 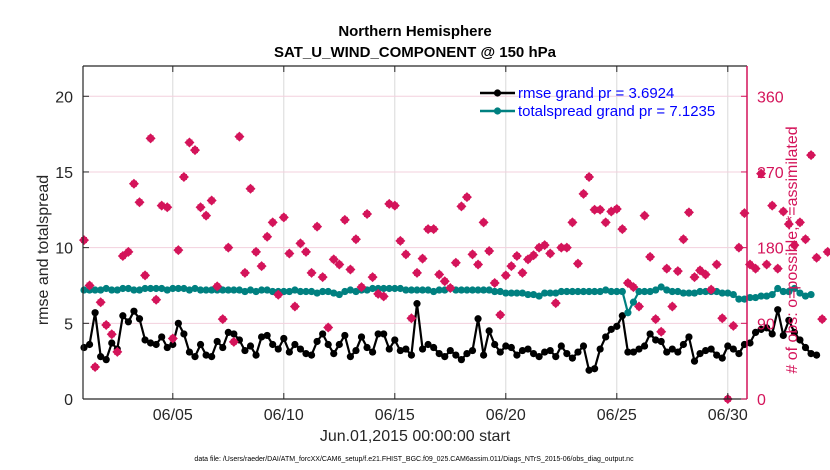 What do you see at coordinates (761, 400) in the screenshot?
I see `y2-tick-label: 0` at bounding box center [761, 400].